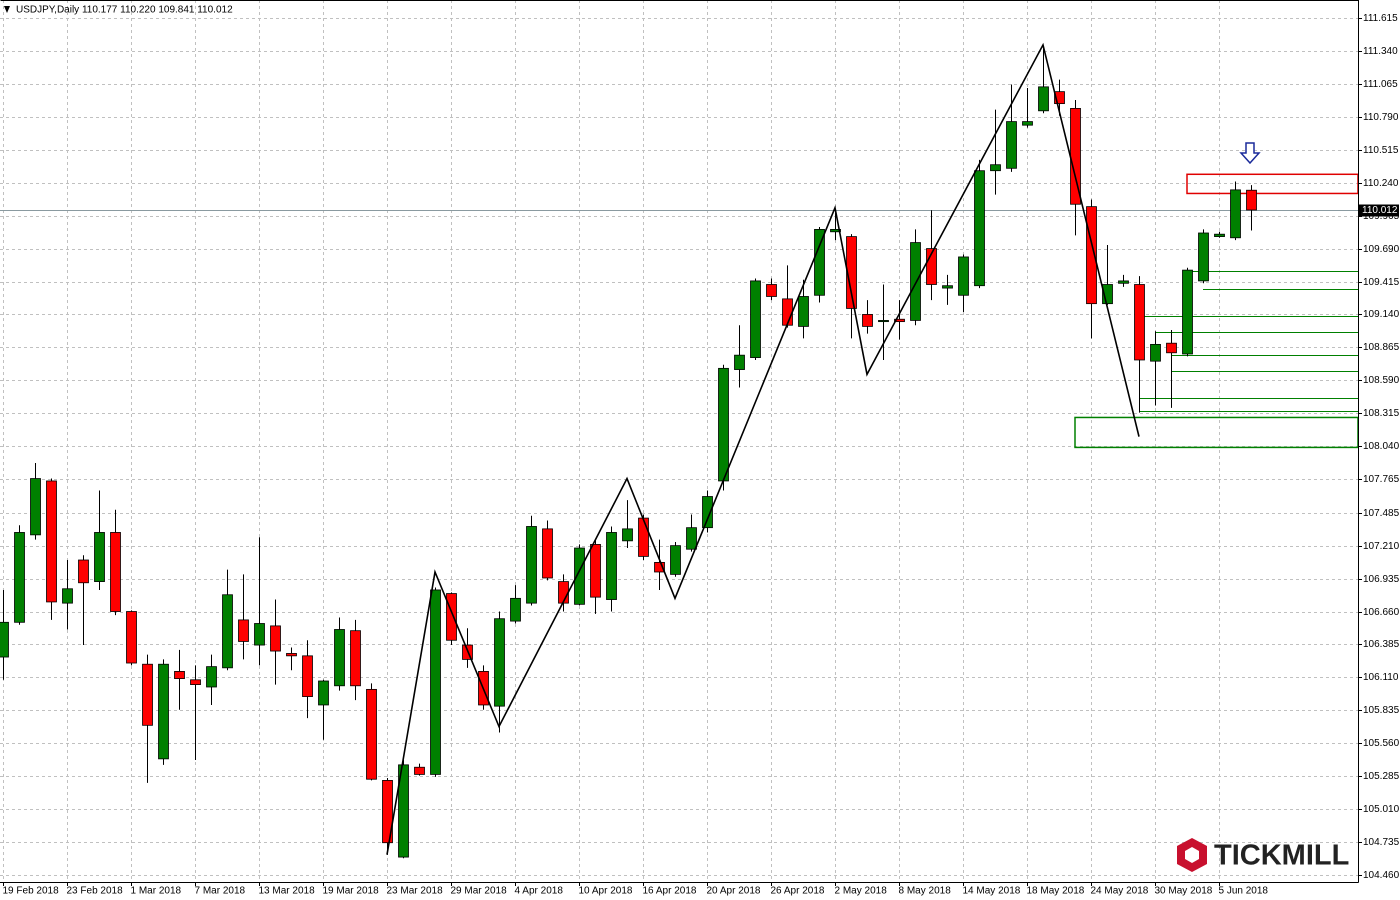  What do you see at coordinates (1381, 479) in the screenshot?
I see `y-tick-label: 107.765` at bounding box center [1381, 479].